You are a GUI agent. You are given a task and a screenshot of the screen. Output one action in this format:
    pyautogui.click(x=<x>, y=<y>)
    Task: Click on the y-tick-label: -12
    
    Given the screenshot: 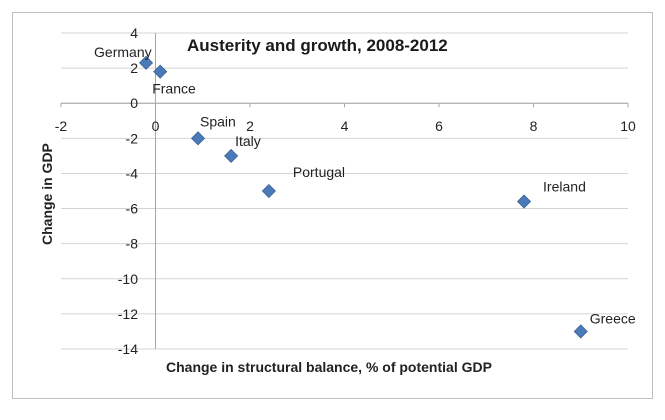 What is the action you would take?
    pyautogui.click(x=128, y=314)
    